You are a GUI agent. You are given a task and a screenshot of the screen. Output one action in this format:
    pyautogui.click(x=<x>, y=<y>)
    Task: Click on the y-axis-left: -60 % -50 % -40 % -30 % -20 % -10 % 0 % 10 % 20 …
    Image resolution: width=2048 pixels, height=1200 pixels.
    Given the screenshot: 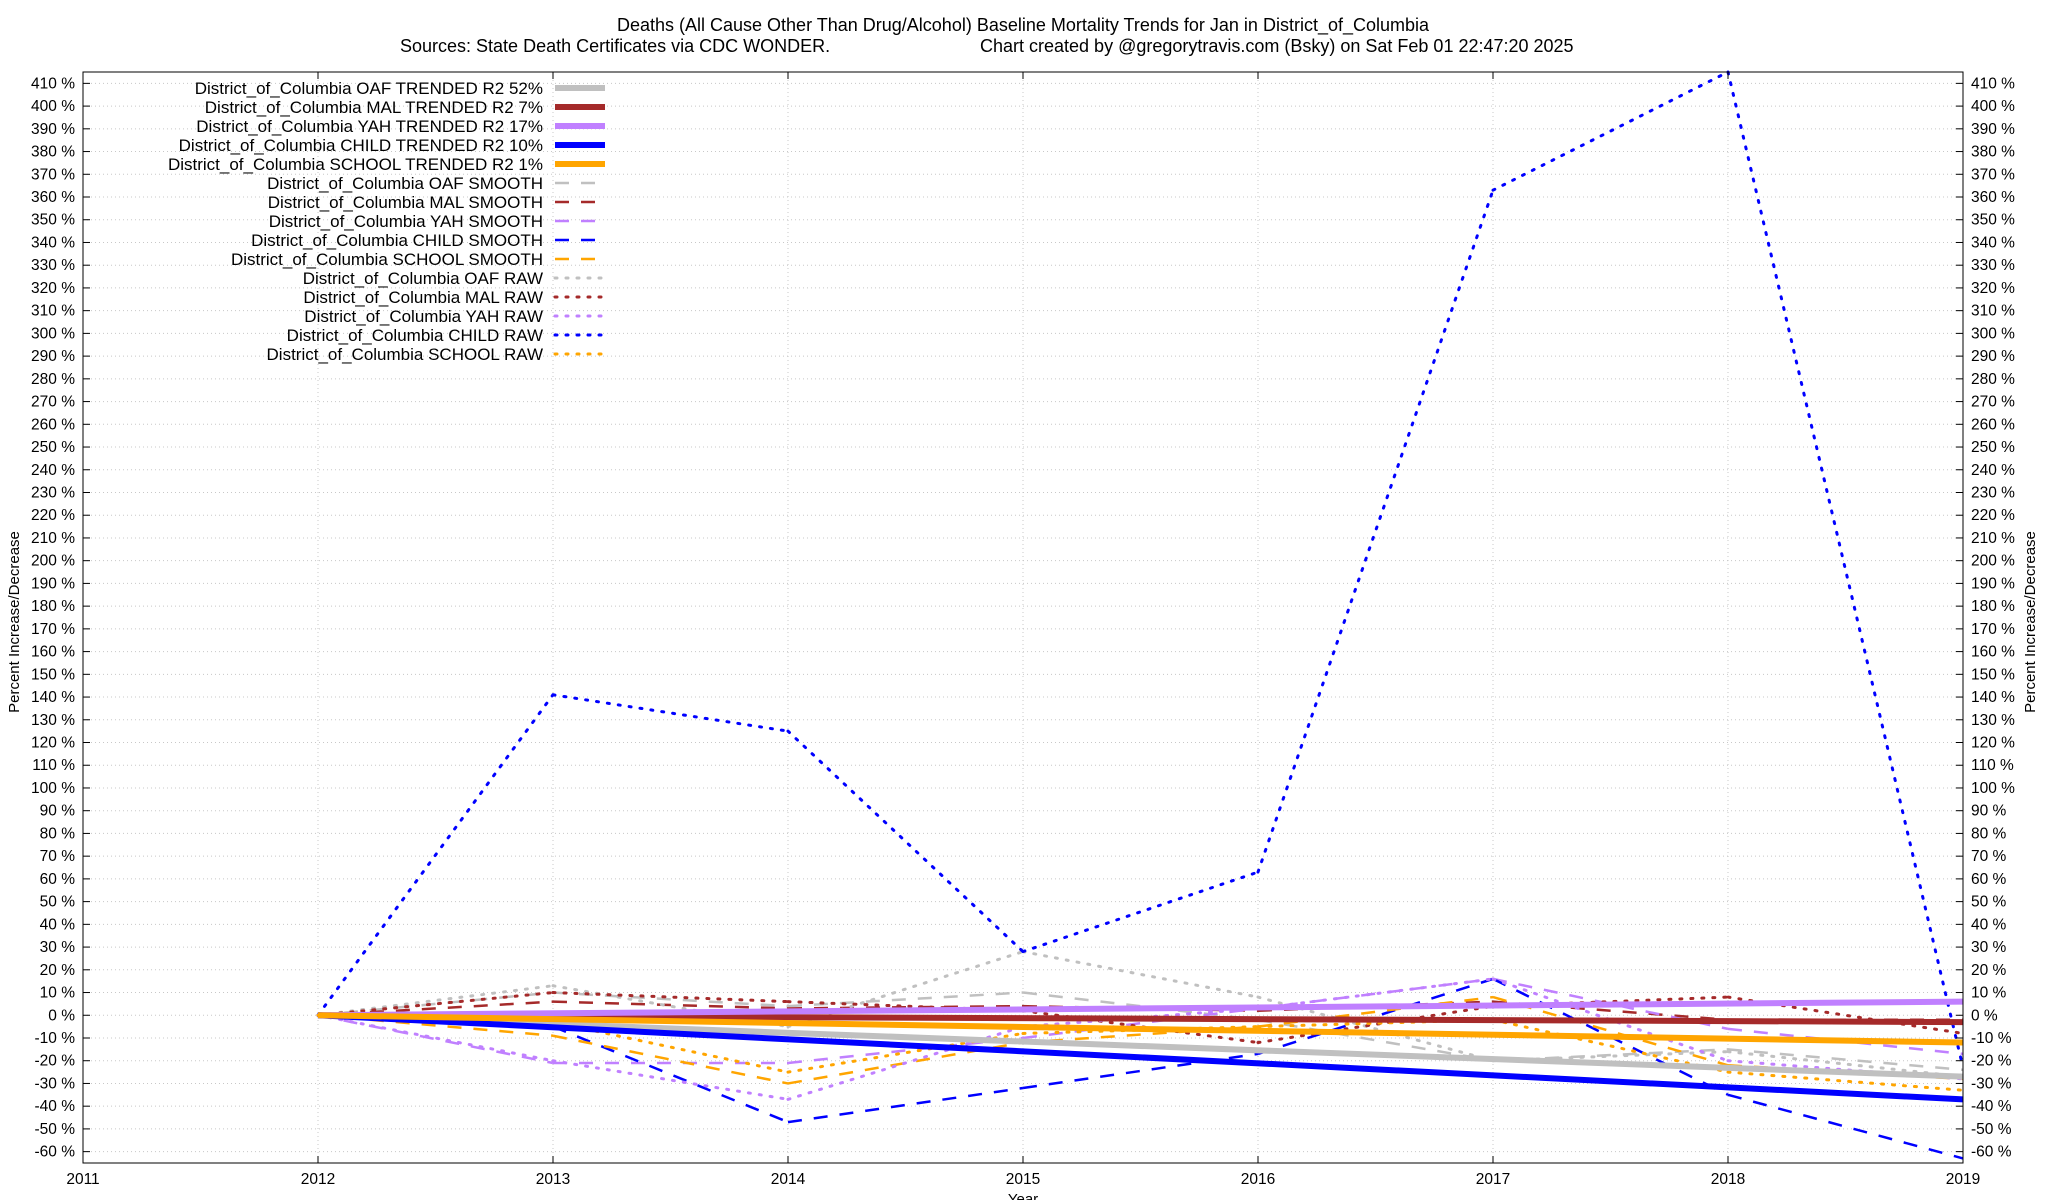 What is the action you would take?
    pyautogui.click(x=53, y=617)
    